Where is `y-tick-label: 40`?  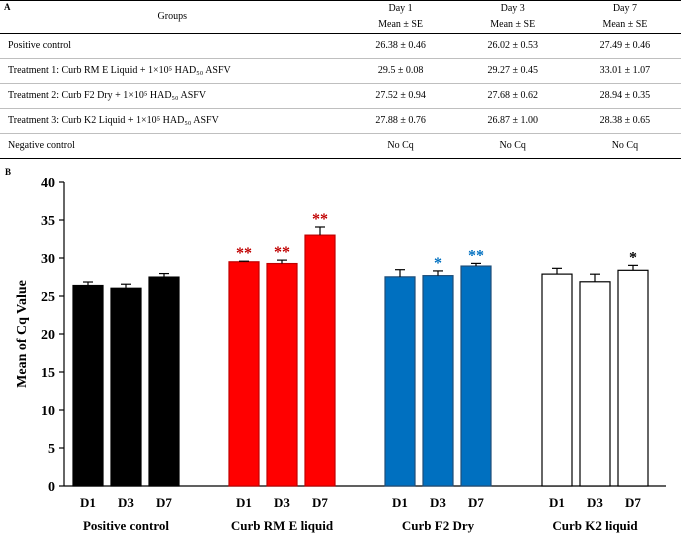
y-tick-label: 40 is located at coordinates (48, 183).